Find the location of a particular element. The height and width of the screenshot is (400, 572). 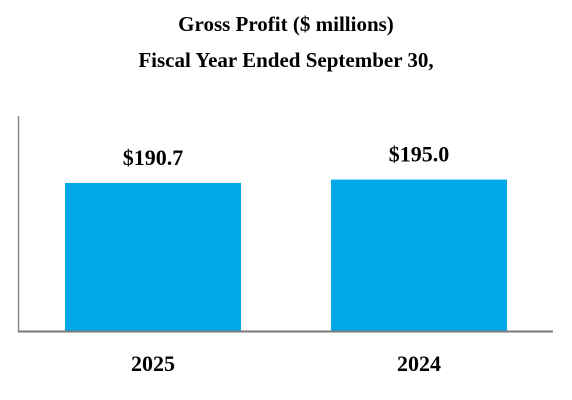

bar-2024 is located at coordinates (419, 255).